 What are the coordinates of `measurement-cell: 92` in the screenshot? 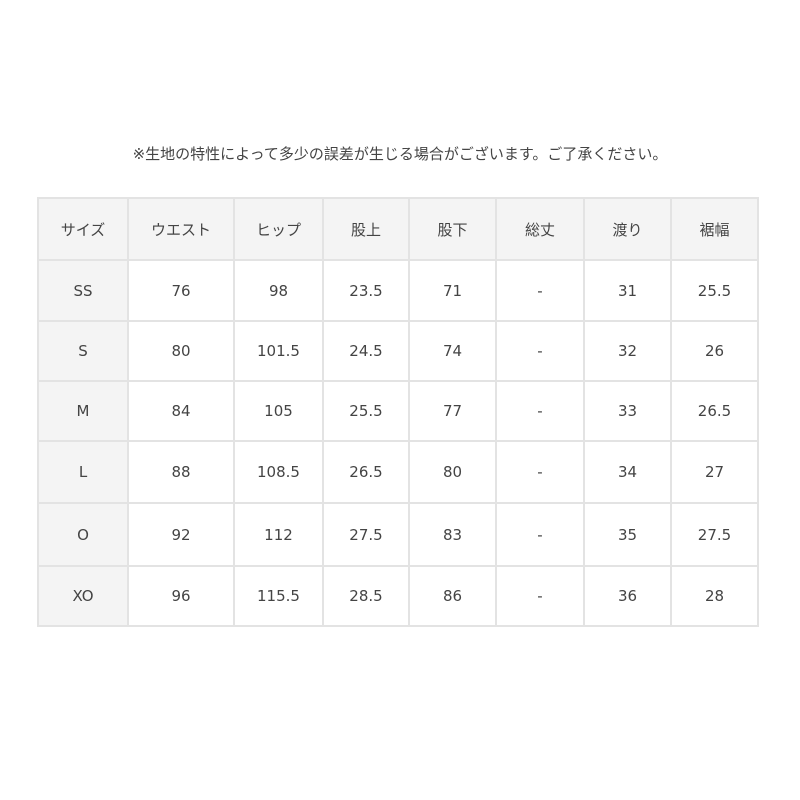 It's located at (181, 534).